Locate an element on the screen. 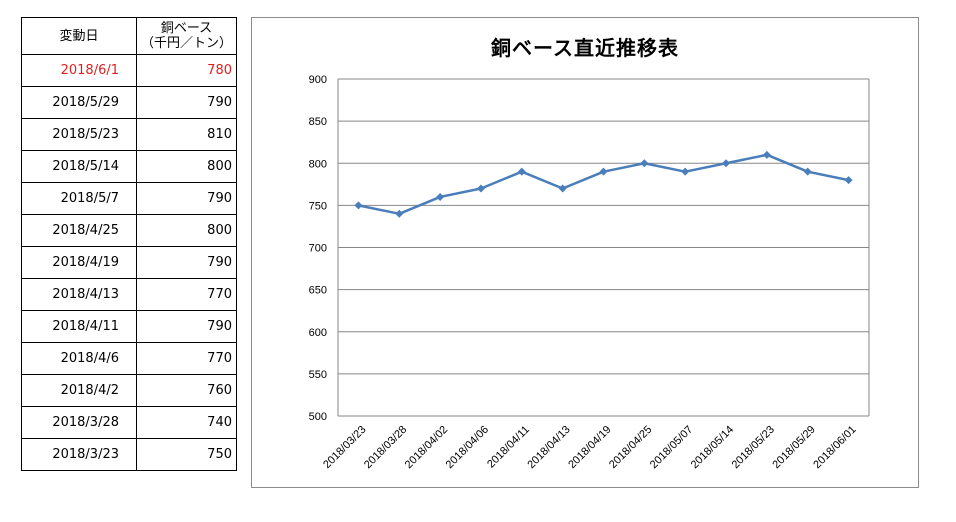 The height and width of the screenshot is (522, 956). table-row: 2018/5/7 790 is located at coordinates (129, 198).